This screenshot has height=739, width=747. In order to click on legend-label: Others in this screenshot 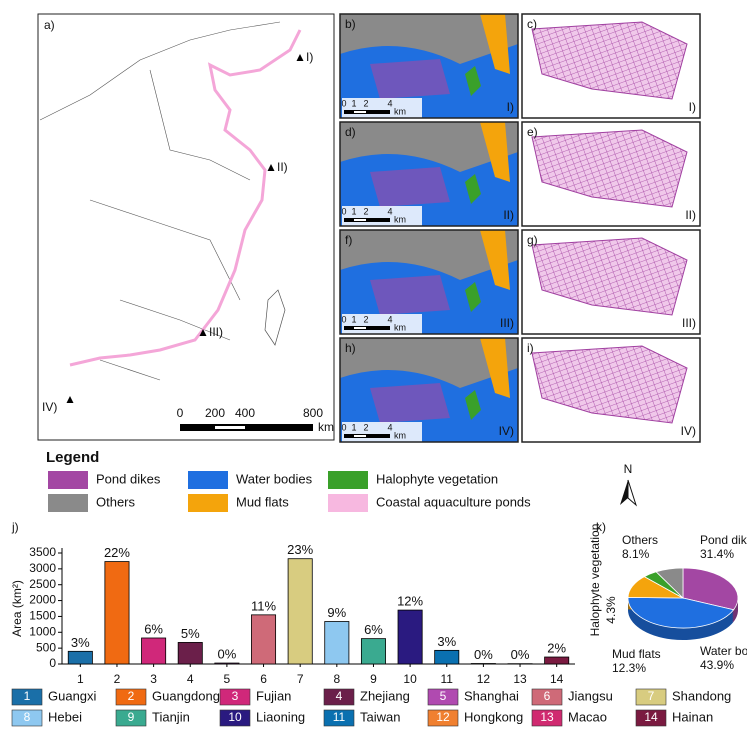, I will do `click(116, 501)`.